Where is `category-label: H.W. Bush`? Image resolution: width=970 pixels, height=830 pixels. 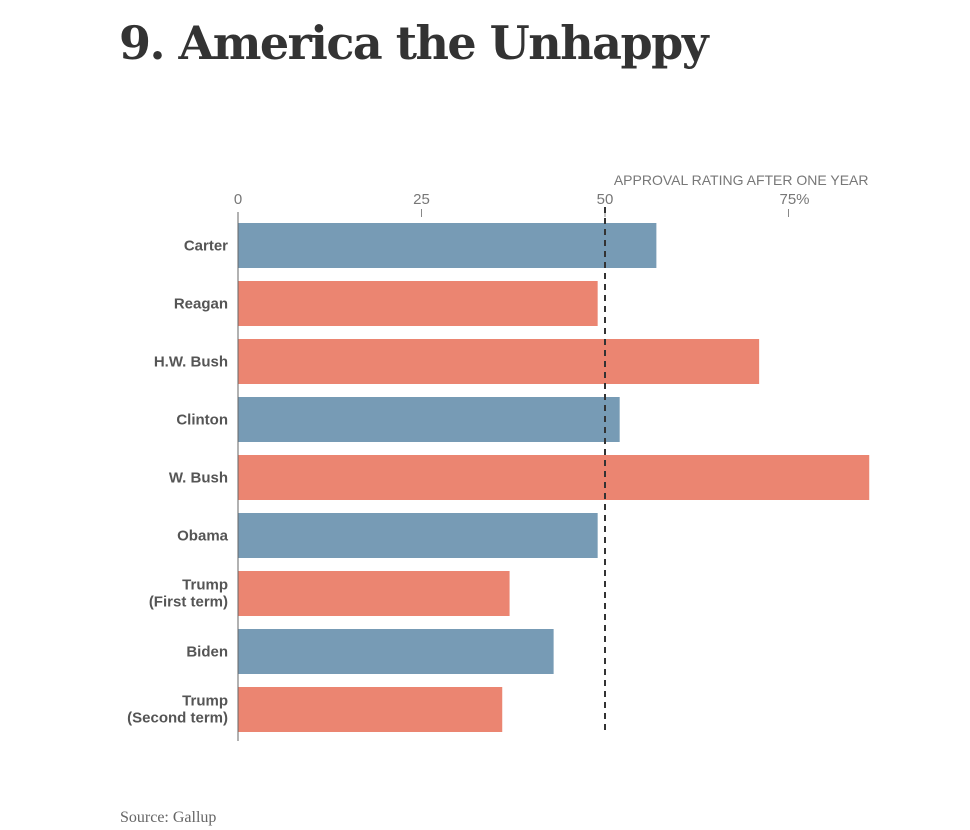 category-label: H.W. Bush is located at coordinates (191, 362).